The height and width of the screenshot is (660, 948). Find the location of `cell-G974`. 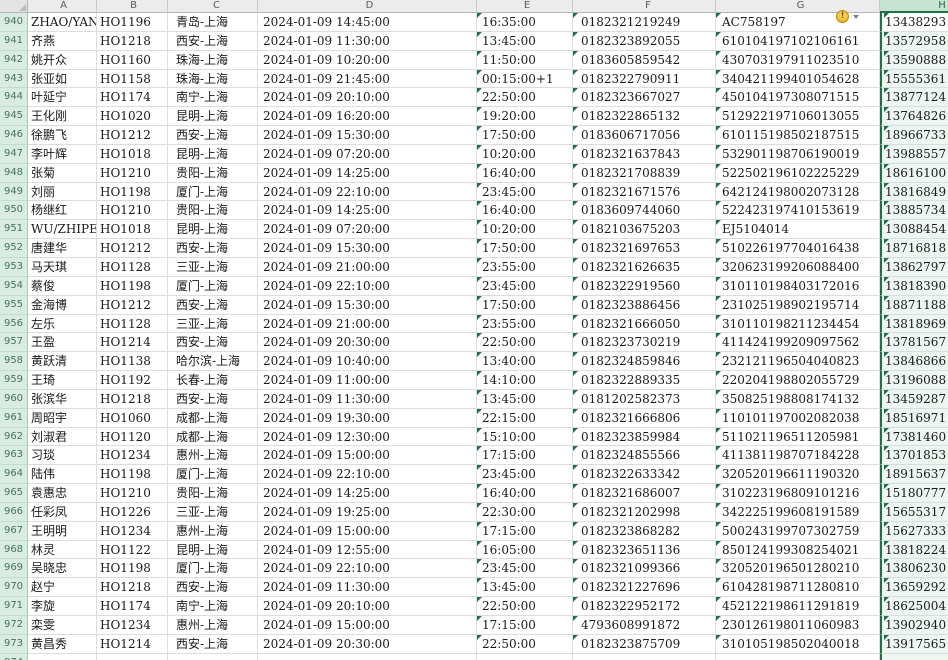

cell-G974 is located at coordinates (798, 656).